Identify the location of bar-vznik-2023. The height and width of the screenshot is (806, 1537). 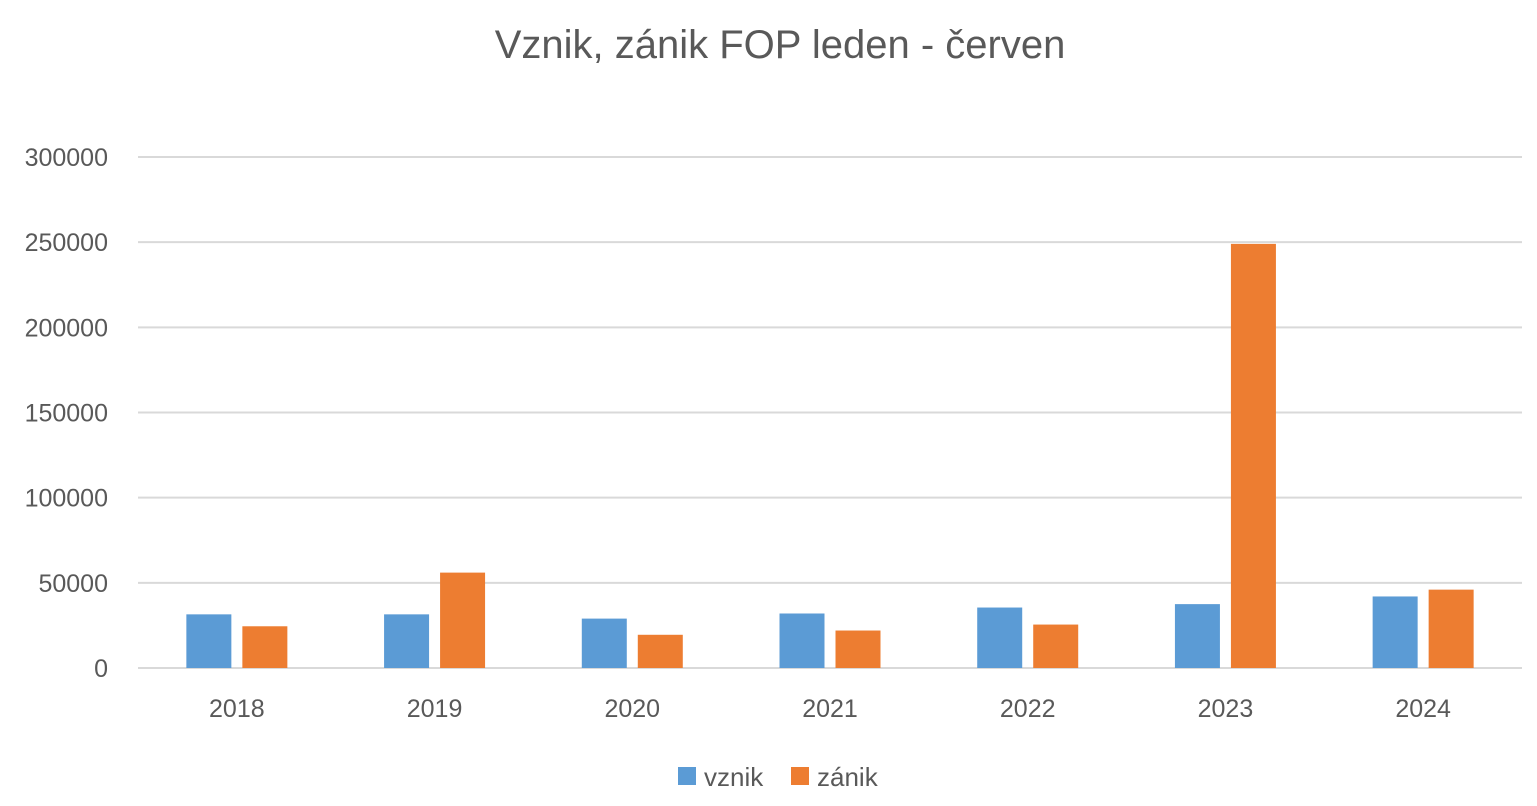
(1197, 636).